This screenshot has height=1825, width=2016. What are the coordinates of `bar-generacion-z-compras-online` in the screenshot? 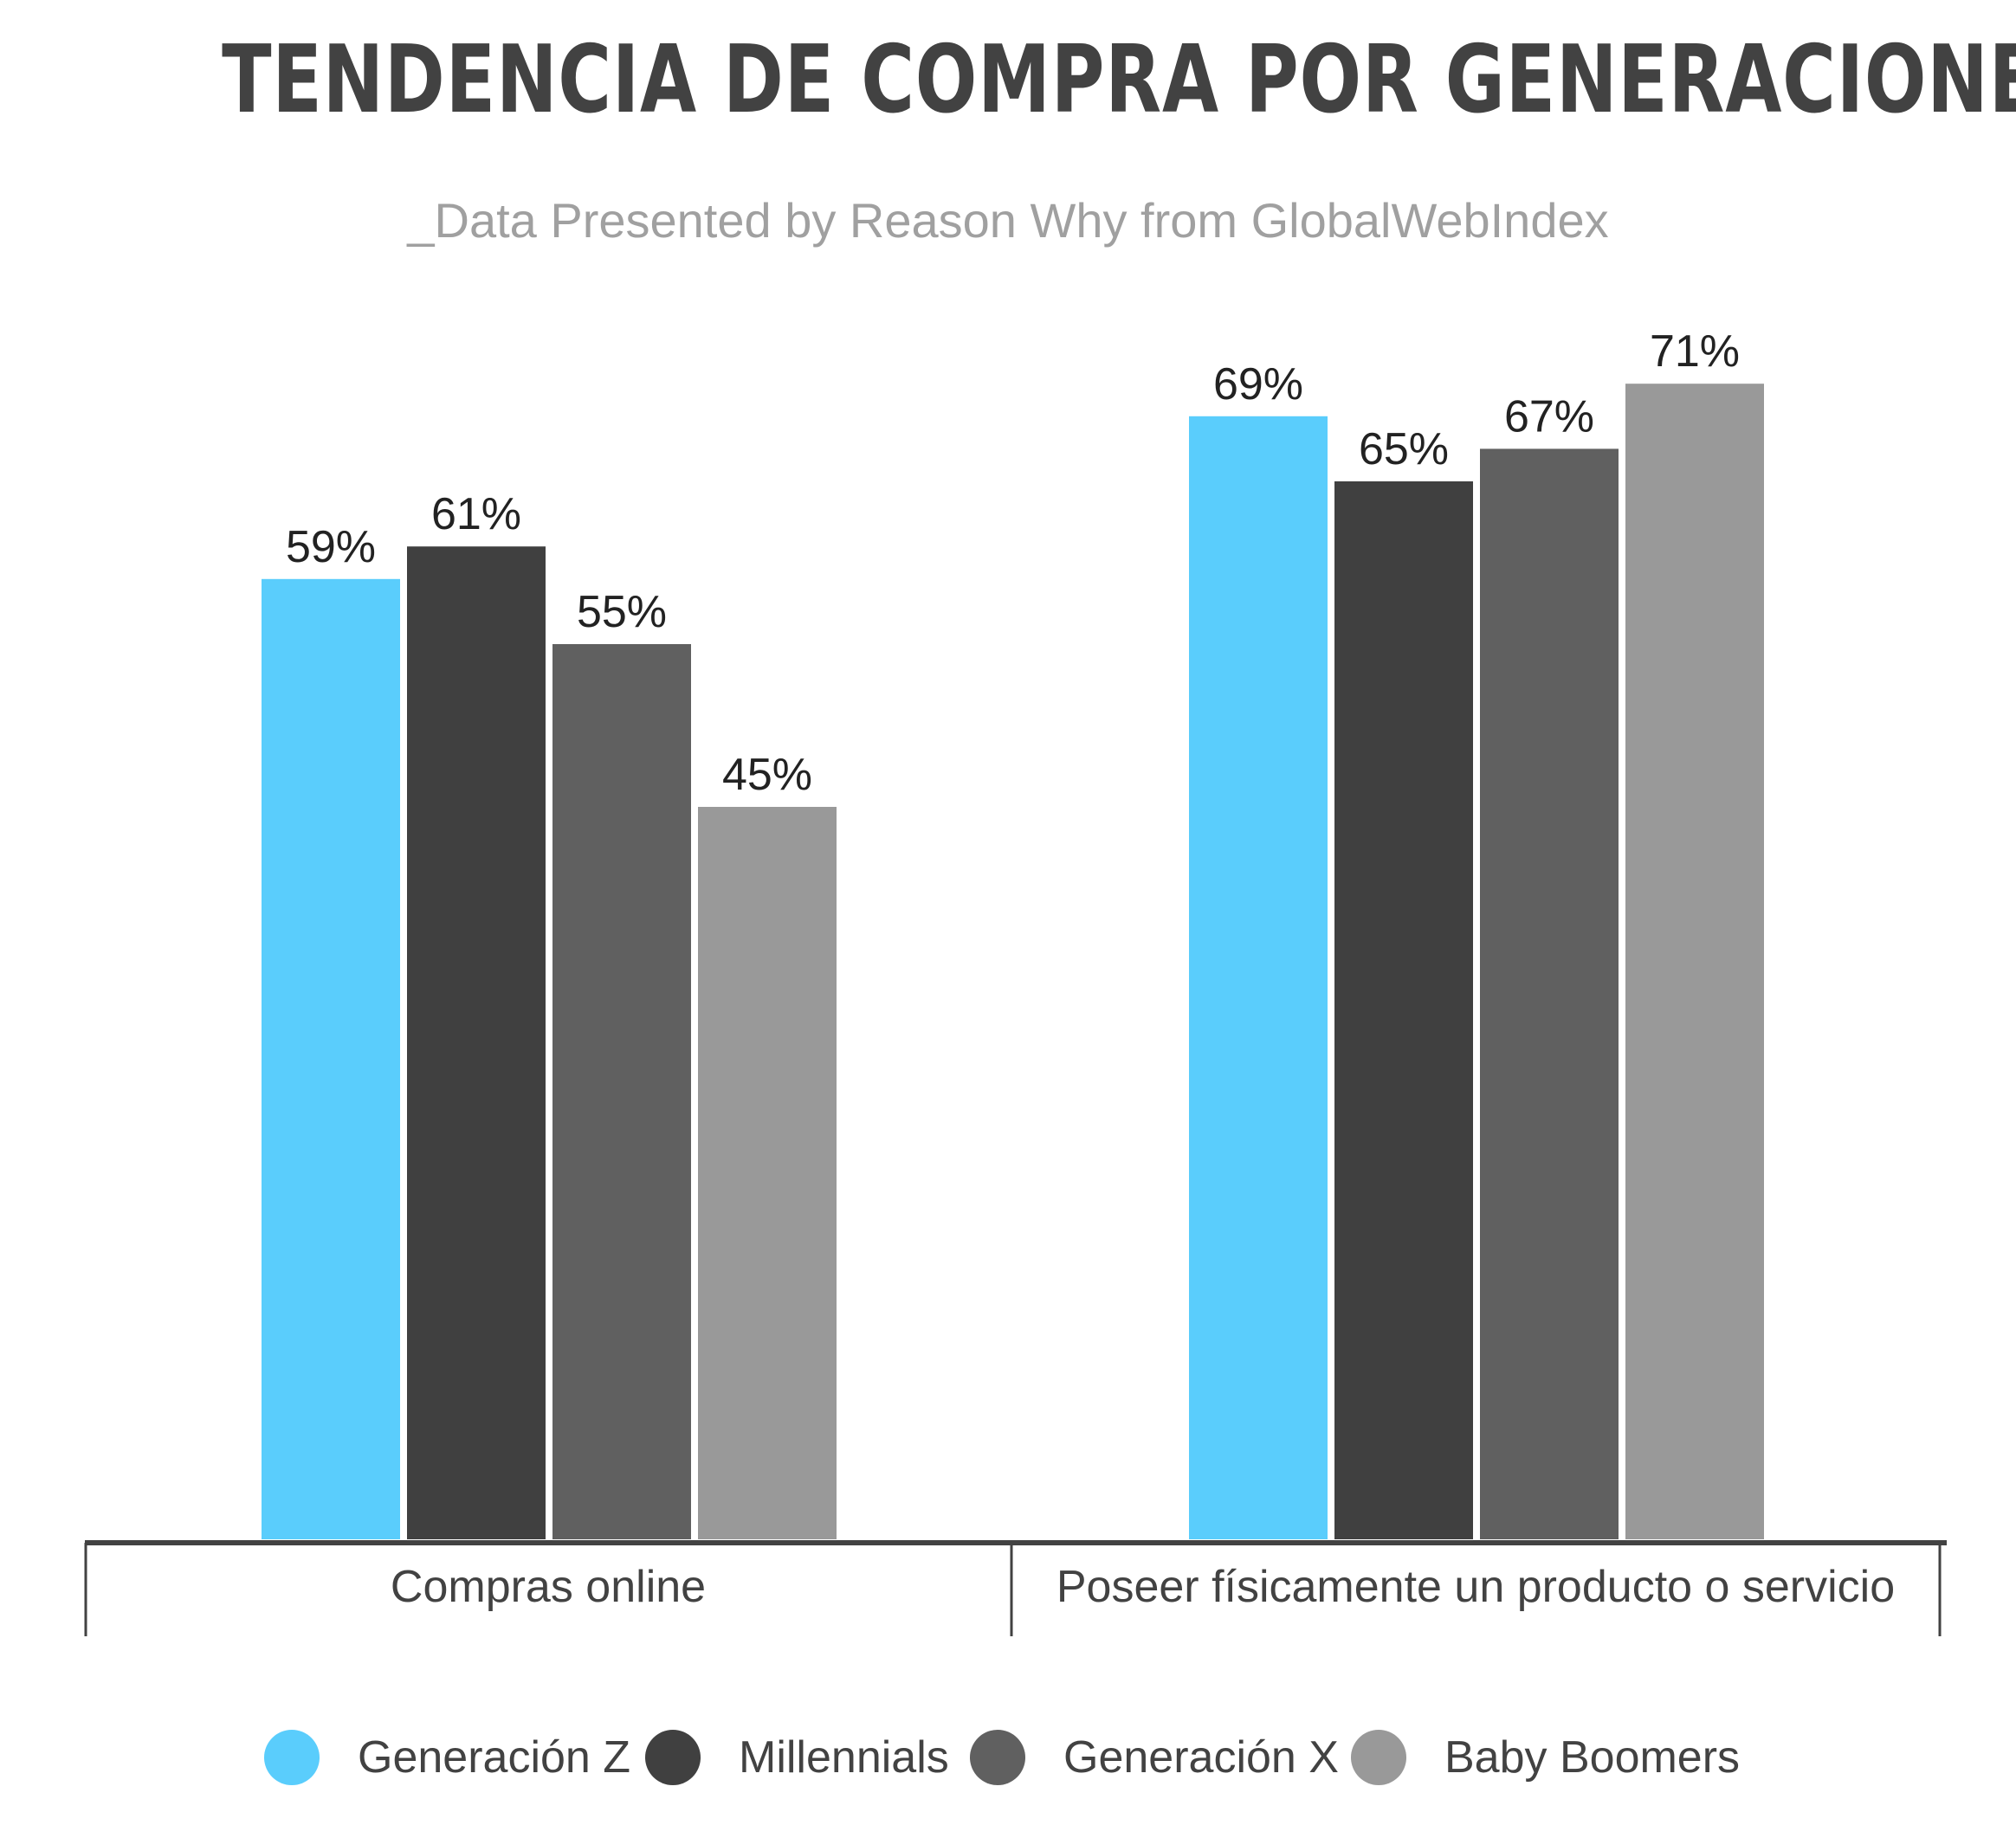 It's located at (331, 1058).